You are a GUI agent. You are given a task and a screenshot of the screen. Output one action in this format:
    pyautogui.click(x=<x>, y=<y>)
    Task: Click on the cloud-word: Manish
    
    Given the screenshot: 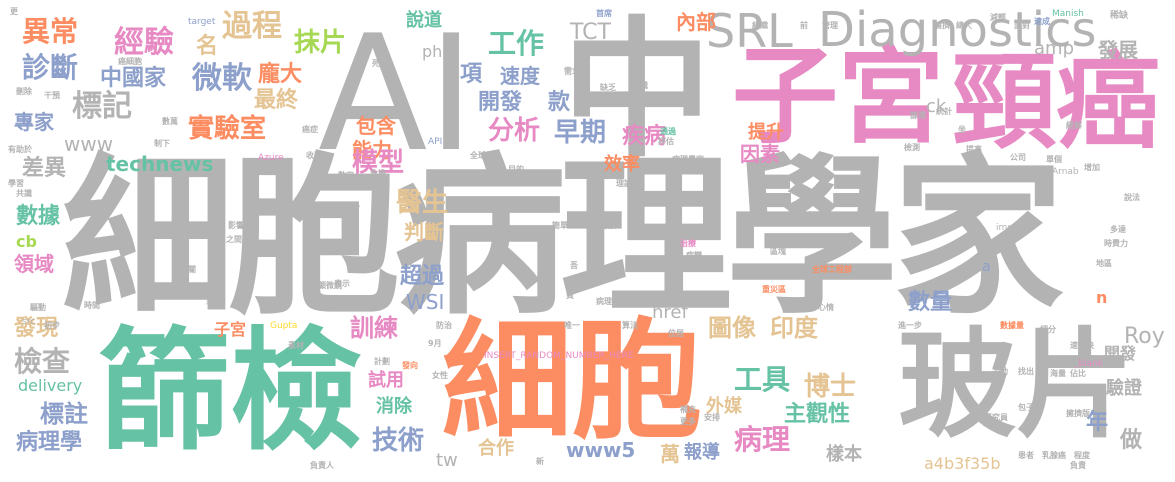 What is the action you would take?
    pyautogui.click(x=1068, y=14)
    